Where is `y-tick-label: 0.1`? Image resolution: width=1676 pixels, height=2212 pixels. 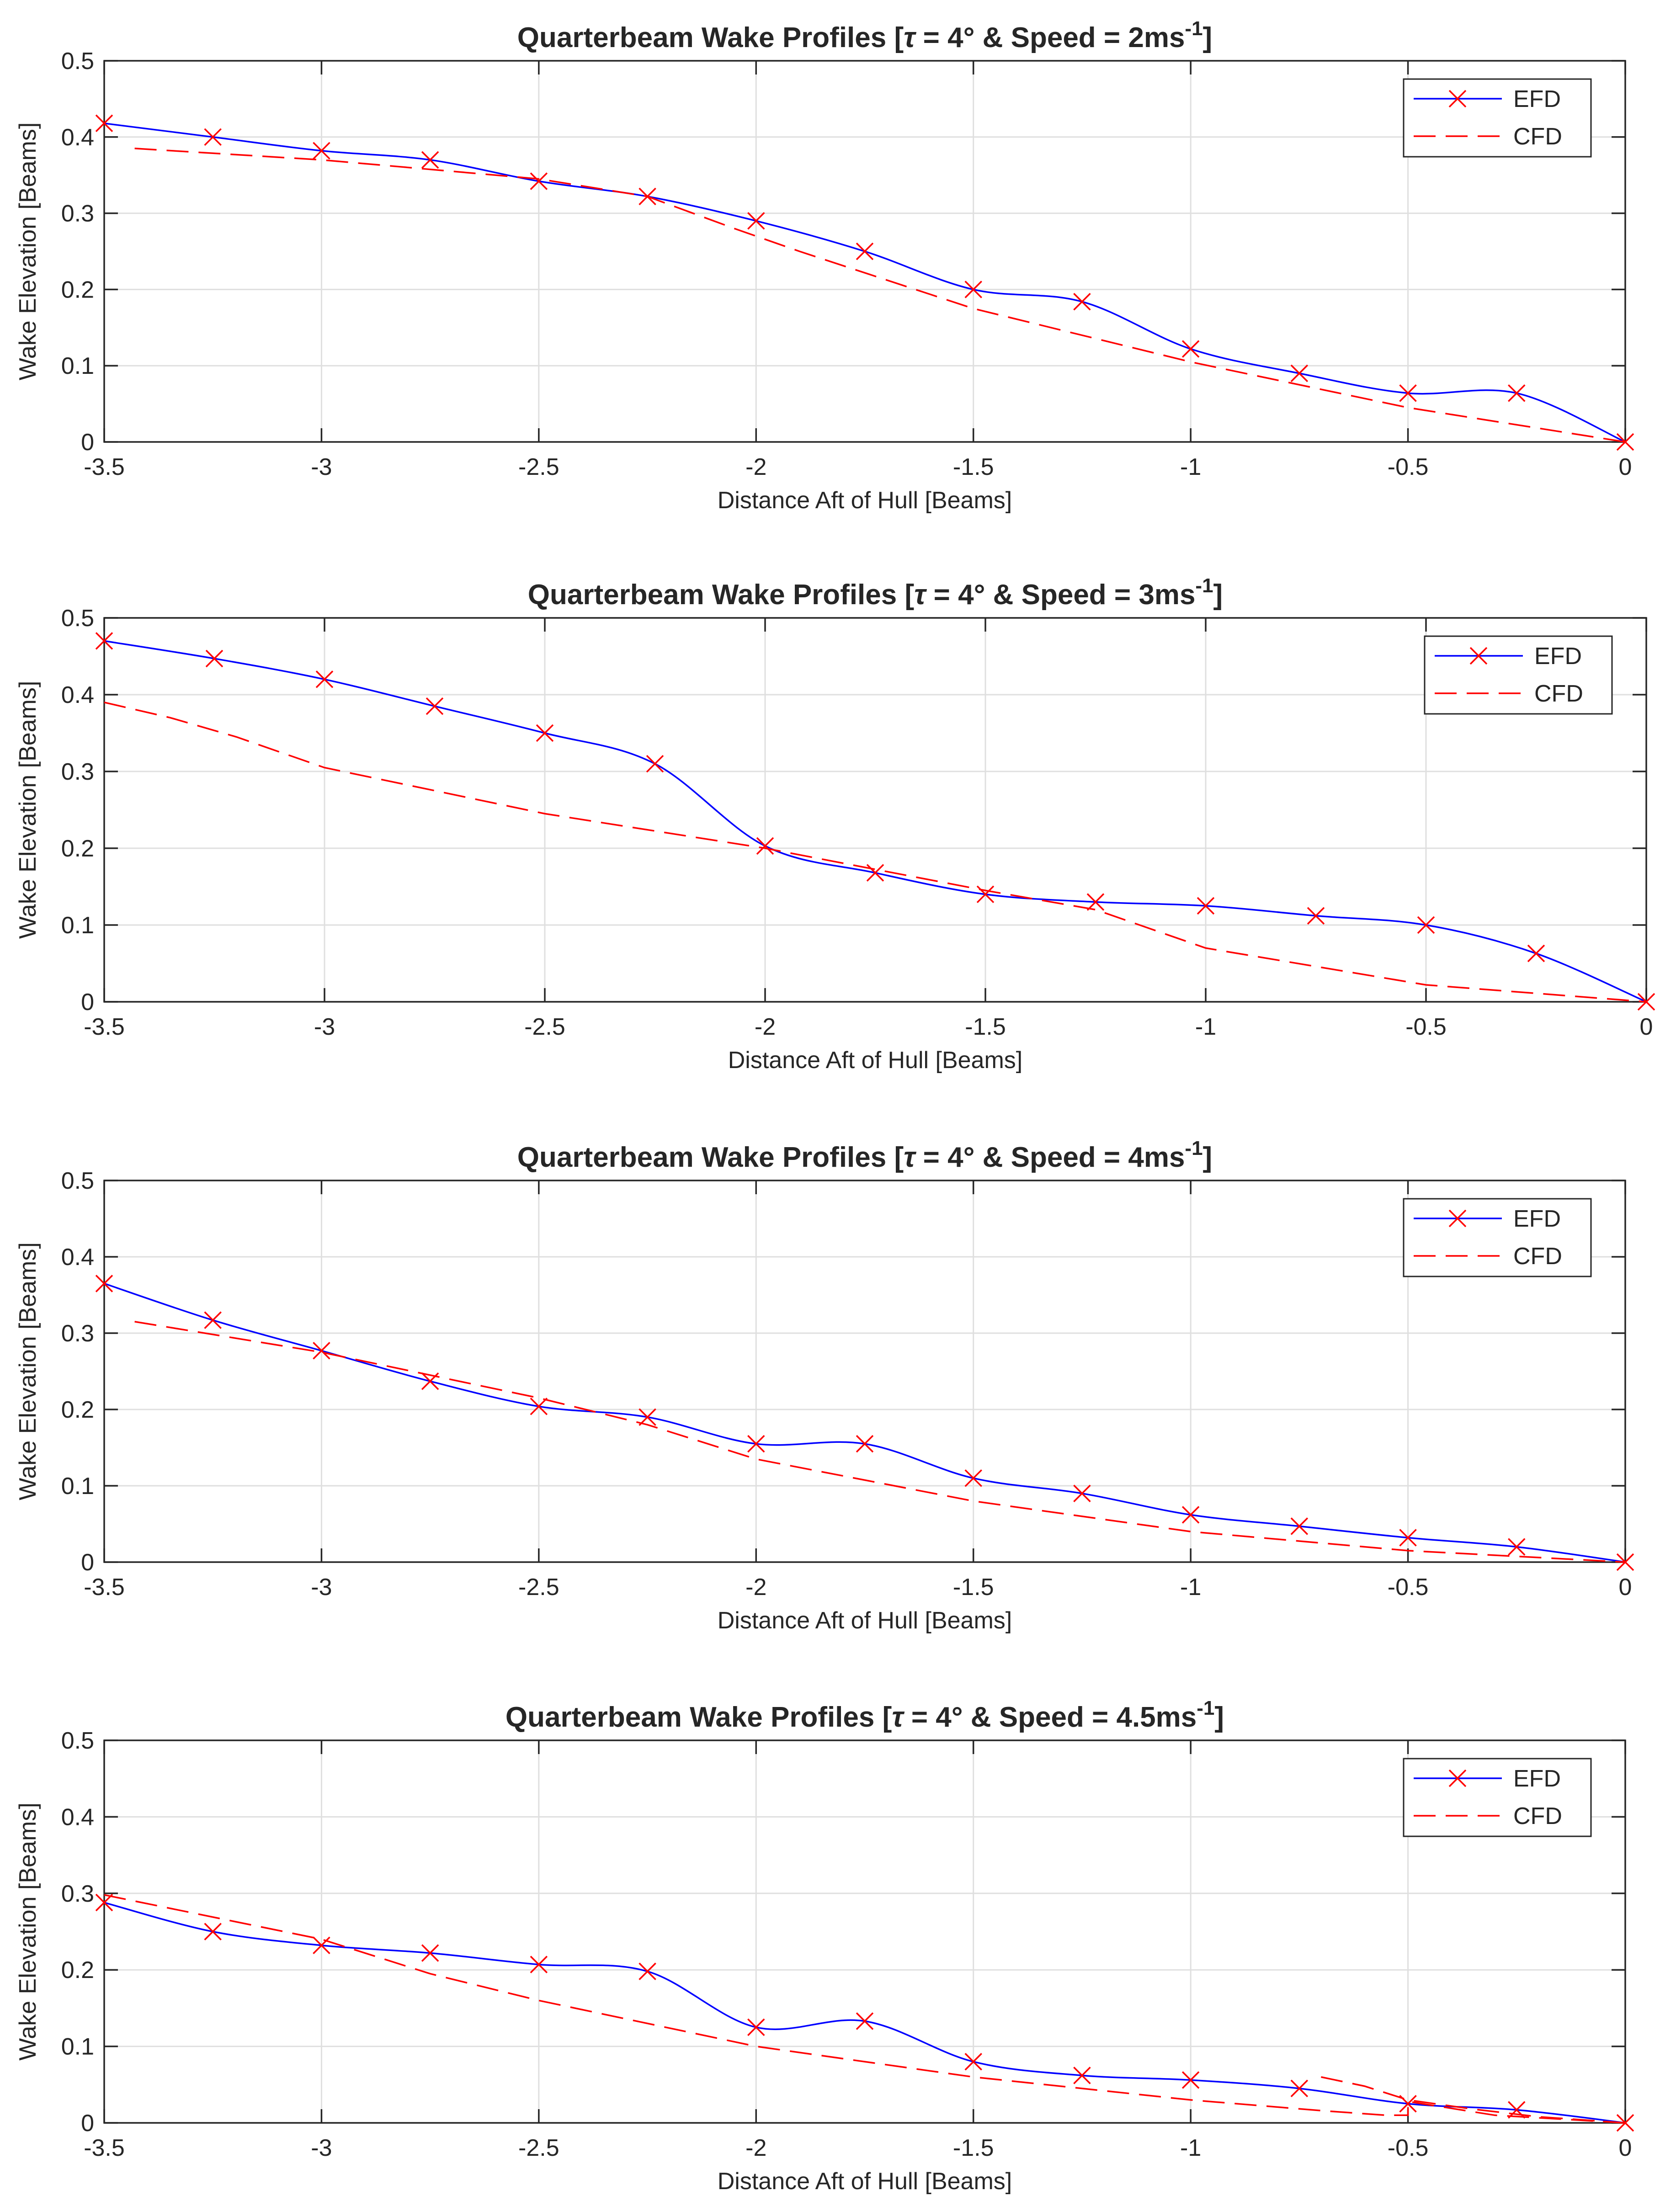 y-tick-label: 0.1 is located at coordinates (77, 2047).